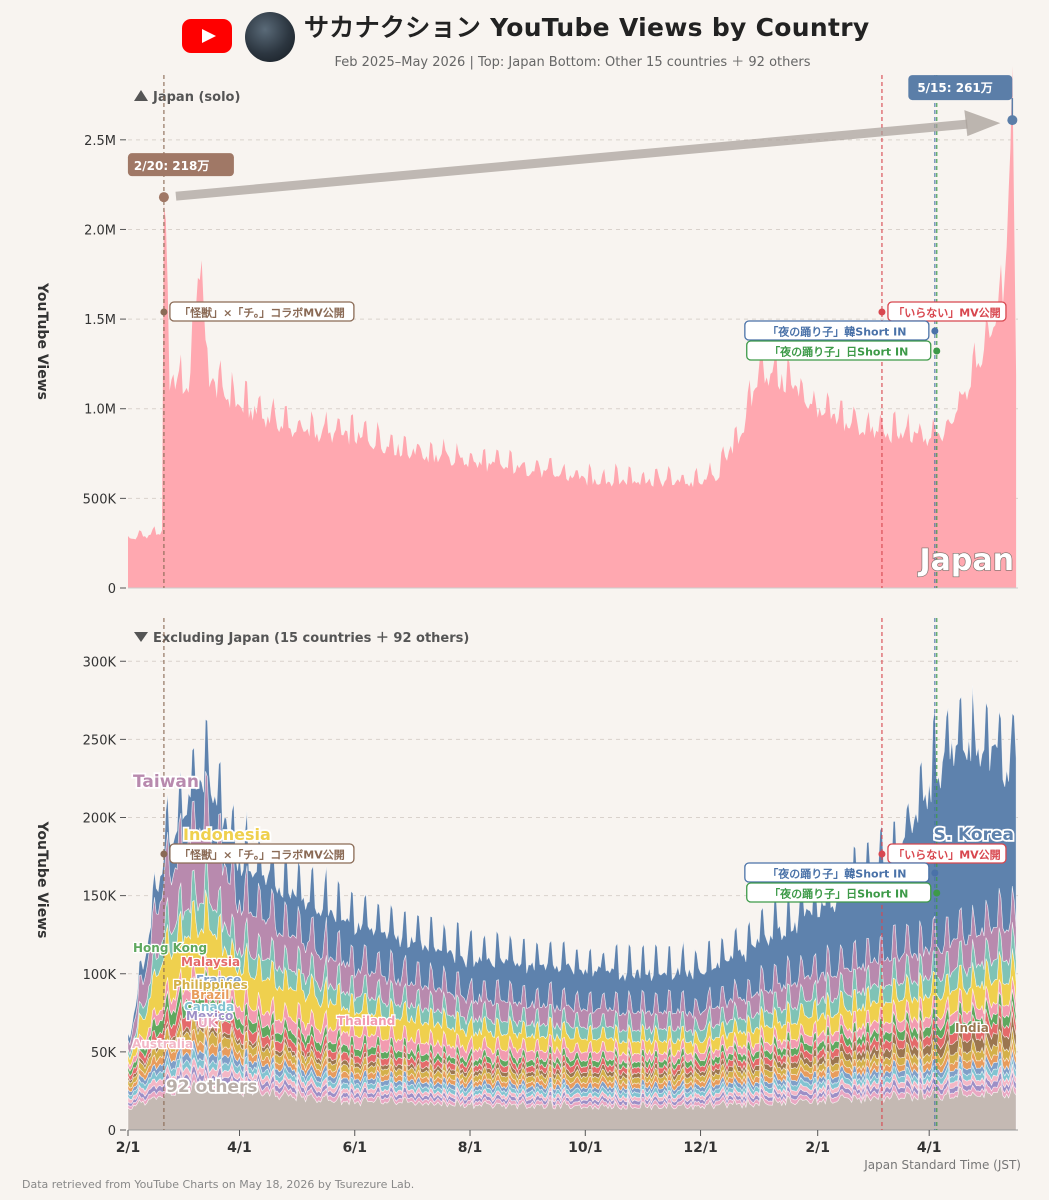 The height and width of the screenshot is (1200, 1049). What do you see at coordinates (42, 341) in the screenshot?
I see `japan-ylabel: YouTube Views` at bounding box center [42, 341].